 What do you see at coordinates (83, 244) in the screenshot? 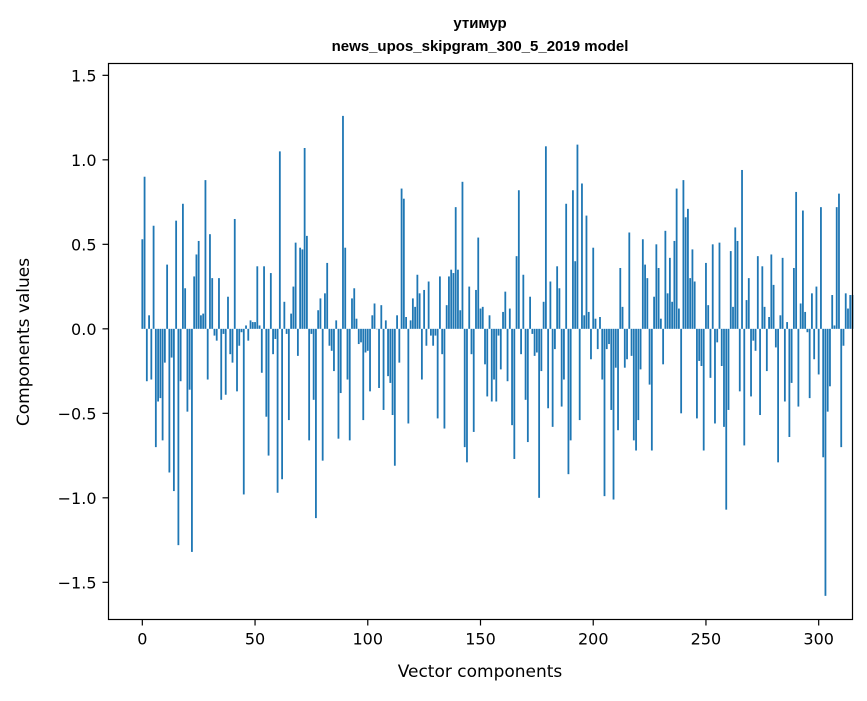
I see `y-tick-label: 0.5` at bounding box center [83, 244].